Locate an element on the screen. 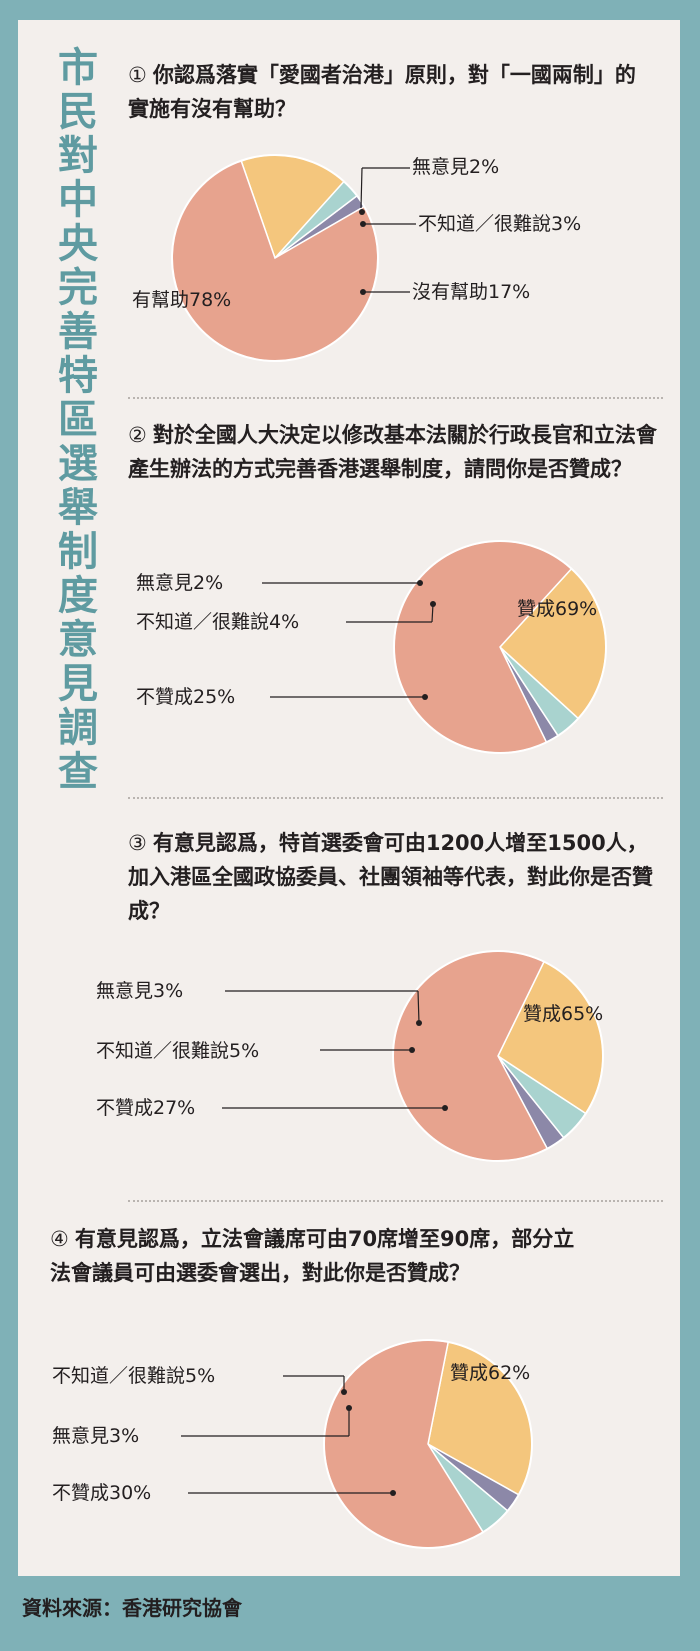 The width and height of the screenshot is (700, 1651). question-2-number: ② is located at coordinates (137, 435).